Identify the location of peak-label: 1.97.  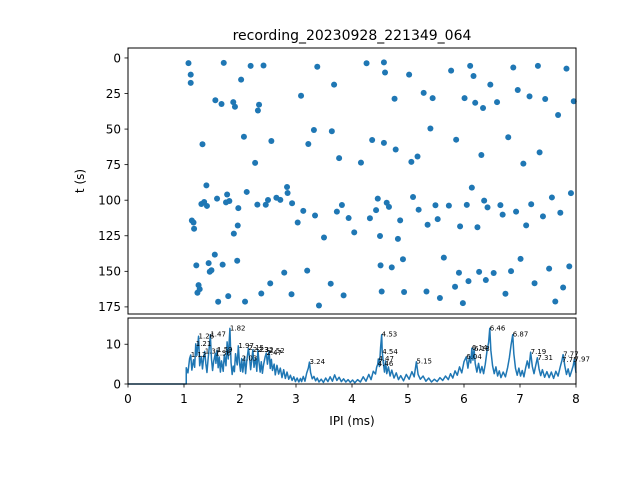
(246, 346).